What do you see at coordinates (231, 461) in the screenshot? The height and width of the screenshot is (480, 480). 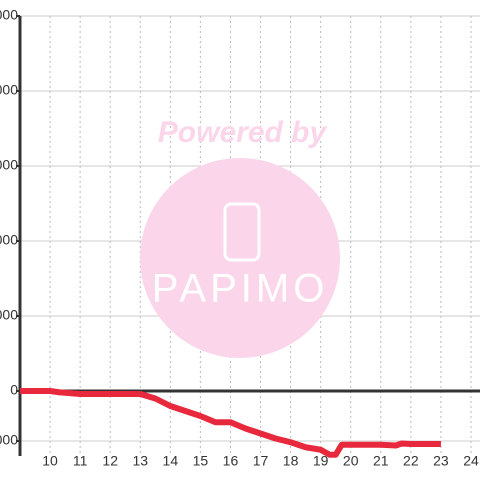 I see `x-tick-label: 16` at bounding box center [231, 461].